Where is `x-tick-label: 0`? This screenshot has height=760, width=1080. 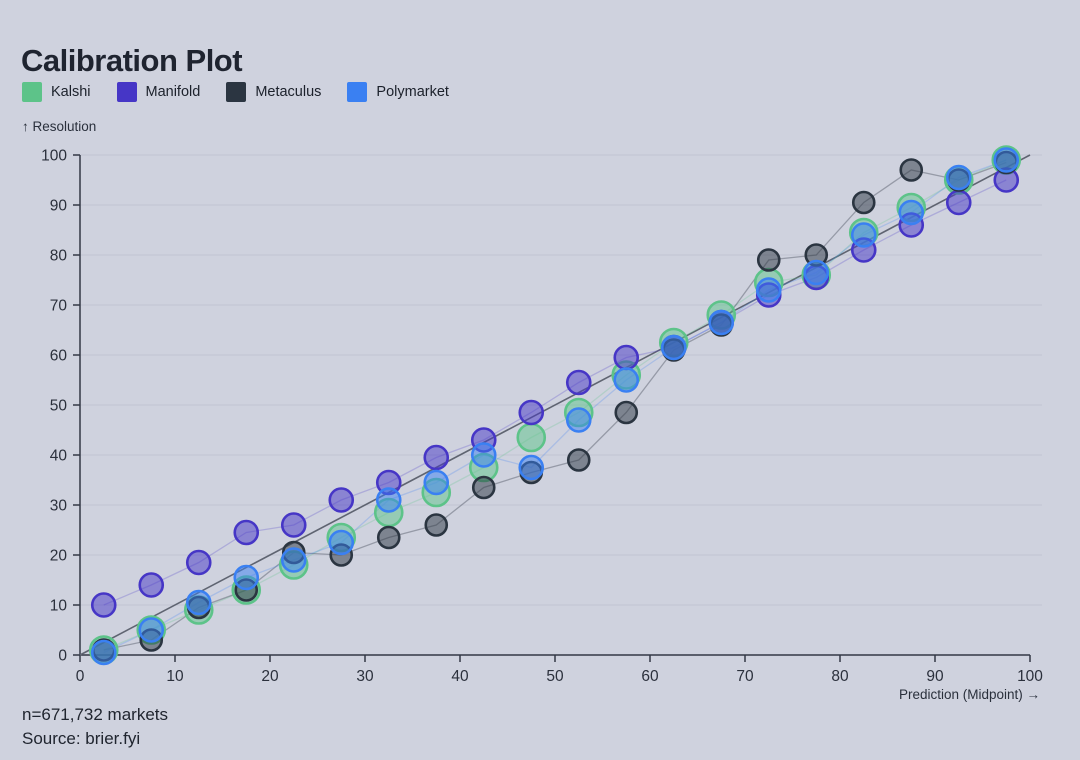
x-tick-label: 0 is located at coordinates (80, 676).